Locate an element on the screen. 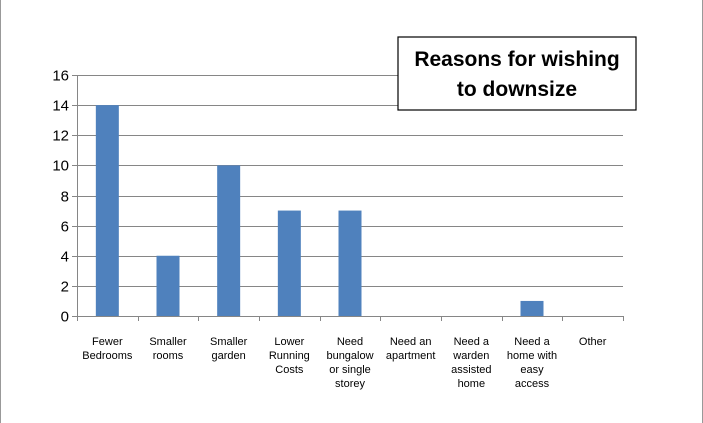 Image resolution: width=703 pixels, height=423 pixels. y-tick-label: 4 is located at coordinates (65, 257).